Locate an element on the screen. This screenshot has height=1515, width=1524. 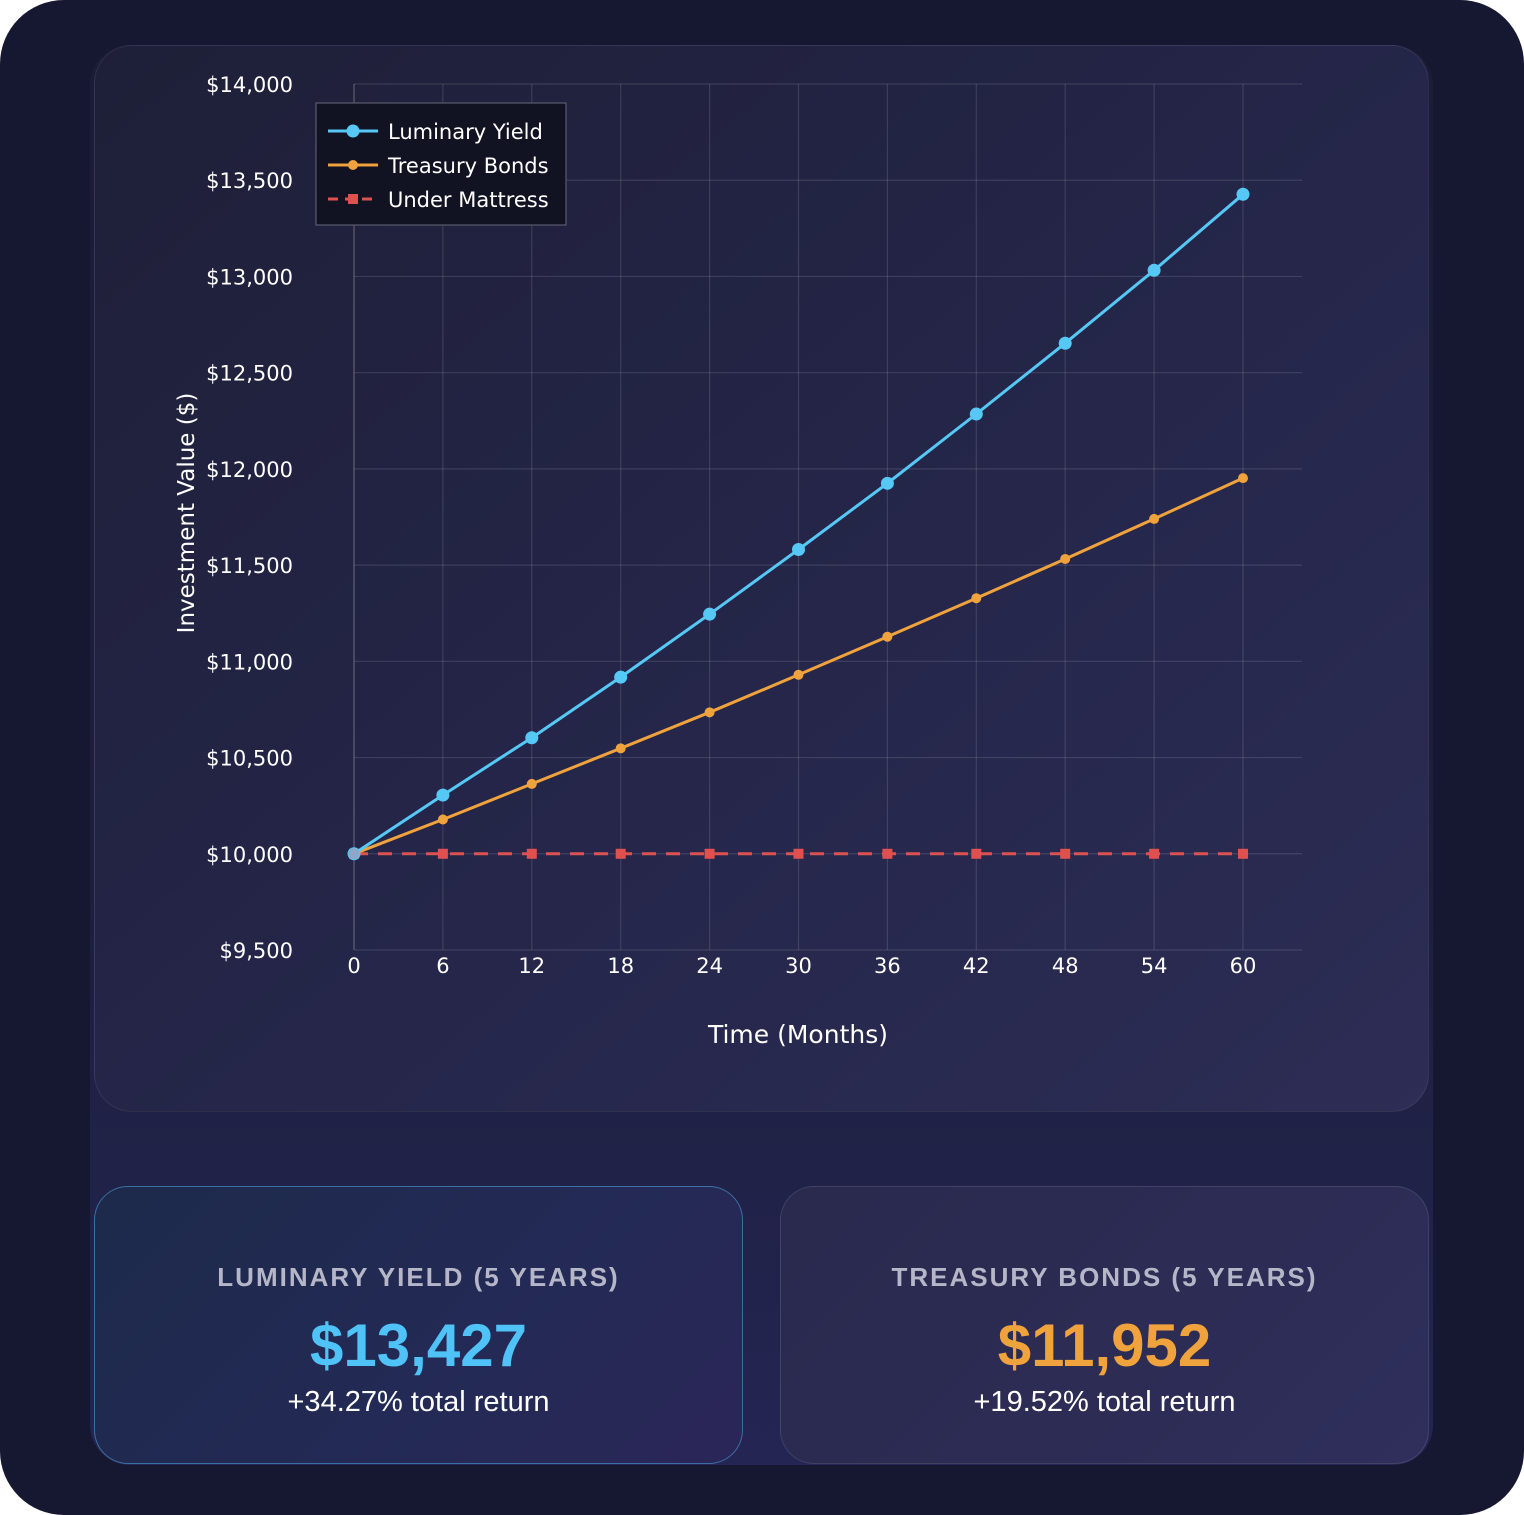
y-tick-label: $9,500 is located at coordinates (256, 951).